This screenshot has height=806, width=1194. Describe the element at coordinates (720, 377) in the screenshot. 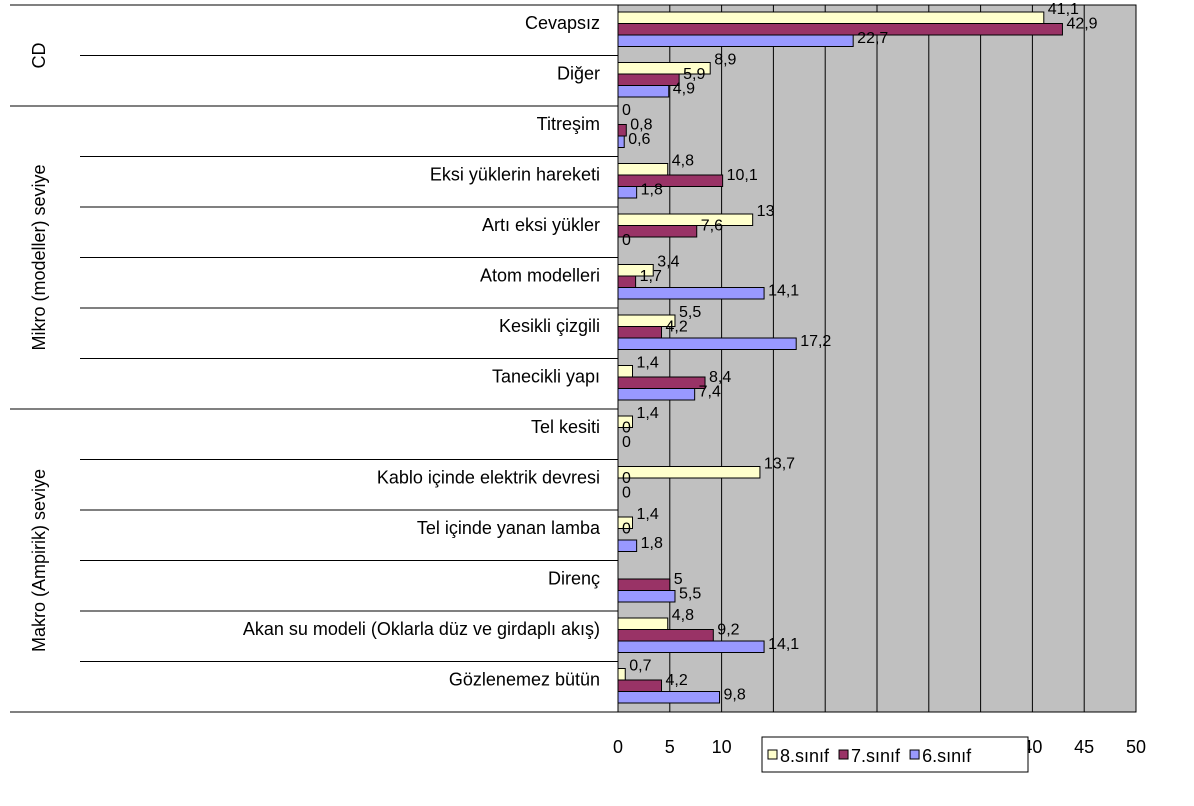

I see `value-label: 8,4` at that location.